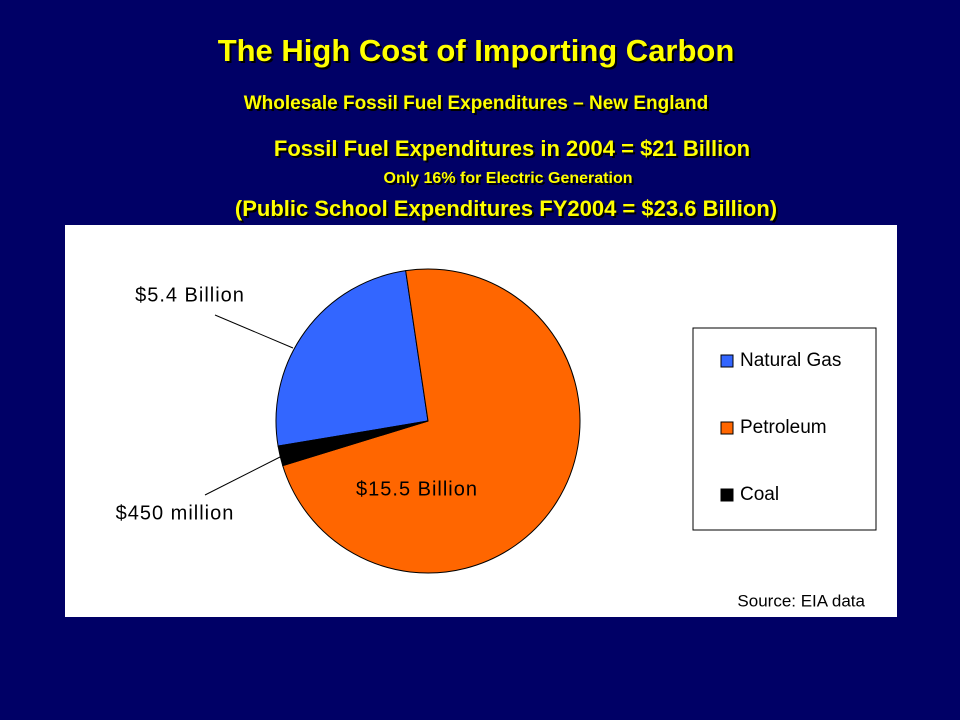 The height and width of the screenshot is (720, 960). Describe the element at coordinates (190, 295) in the screenshot. I see `data-label: $5.4 Billion` at that location.